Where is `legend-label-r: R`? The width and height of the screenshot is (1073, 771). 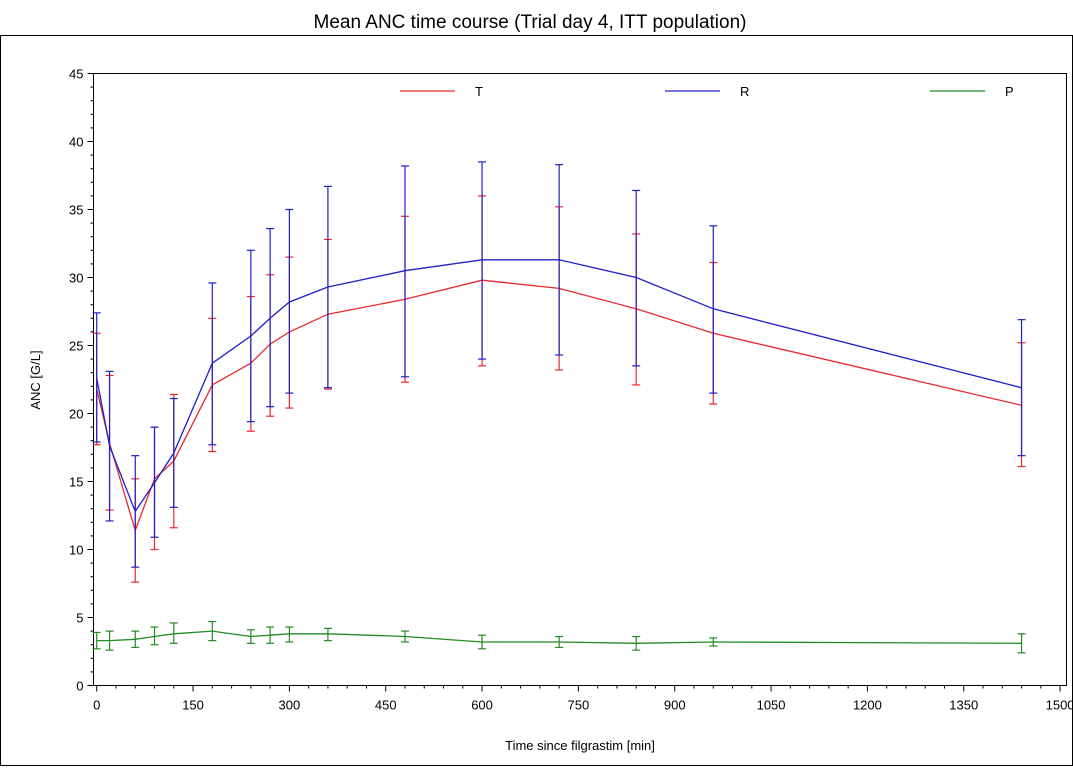 legend-label-r: R is located at coordinates (744, 91).